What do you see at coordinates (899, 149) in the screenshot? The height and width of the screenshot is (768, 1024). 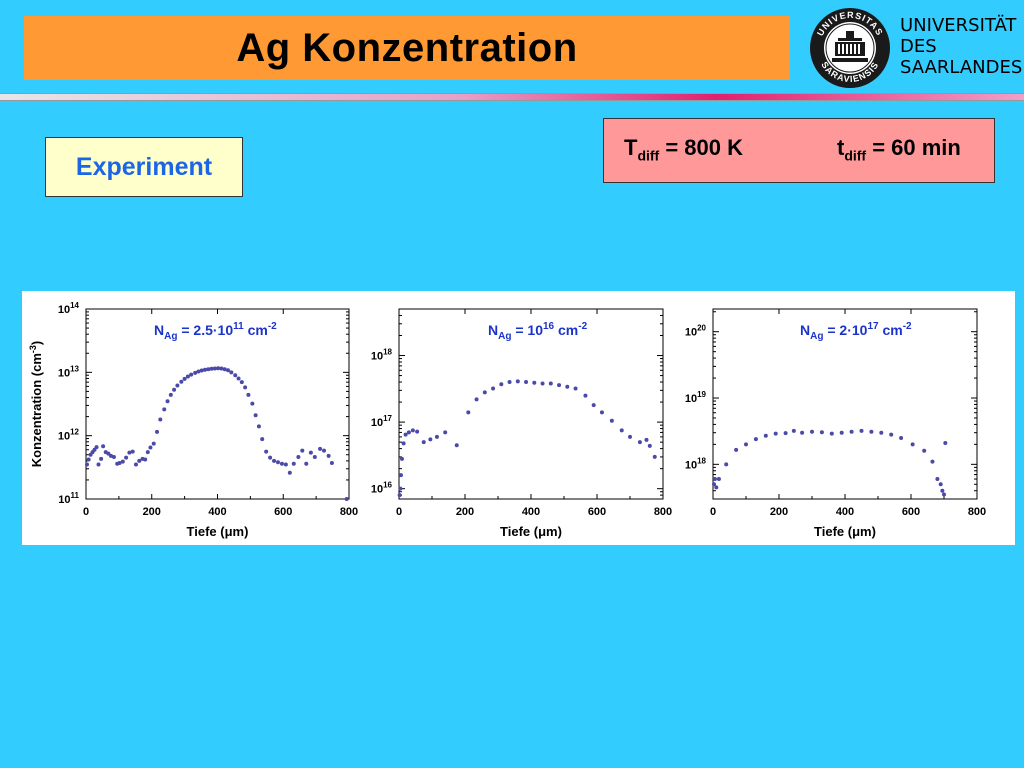 I see `time-condition: tdiff = 60 min` at bounding box center [899, 149].